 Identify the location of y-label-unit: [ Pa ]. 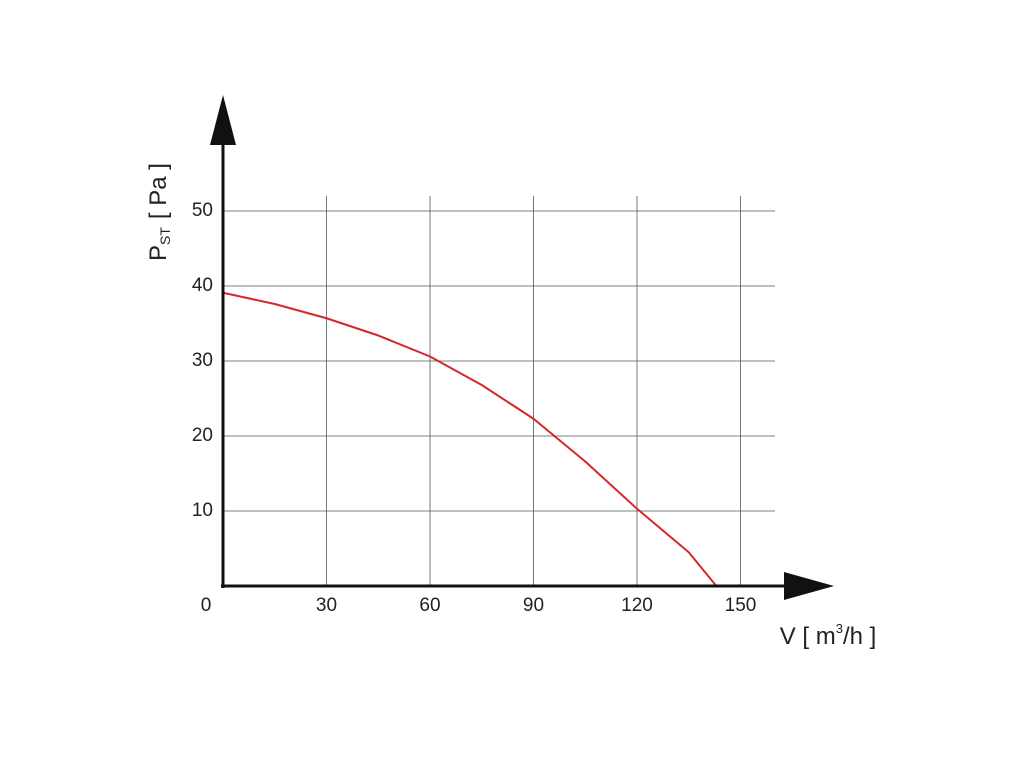
(158, 191).